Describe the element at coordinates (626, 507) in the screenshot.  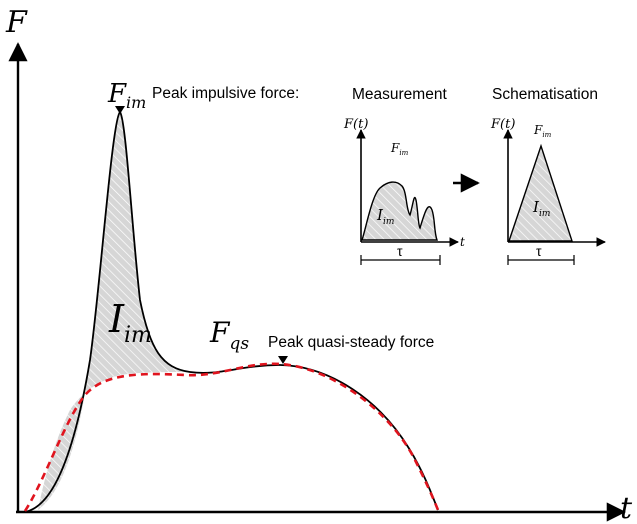
I see `main-x-axis-label: t` at that location.